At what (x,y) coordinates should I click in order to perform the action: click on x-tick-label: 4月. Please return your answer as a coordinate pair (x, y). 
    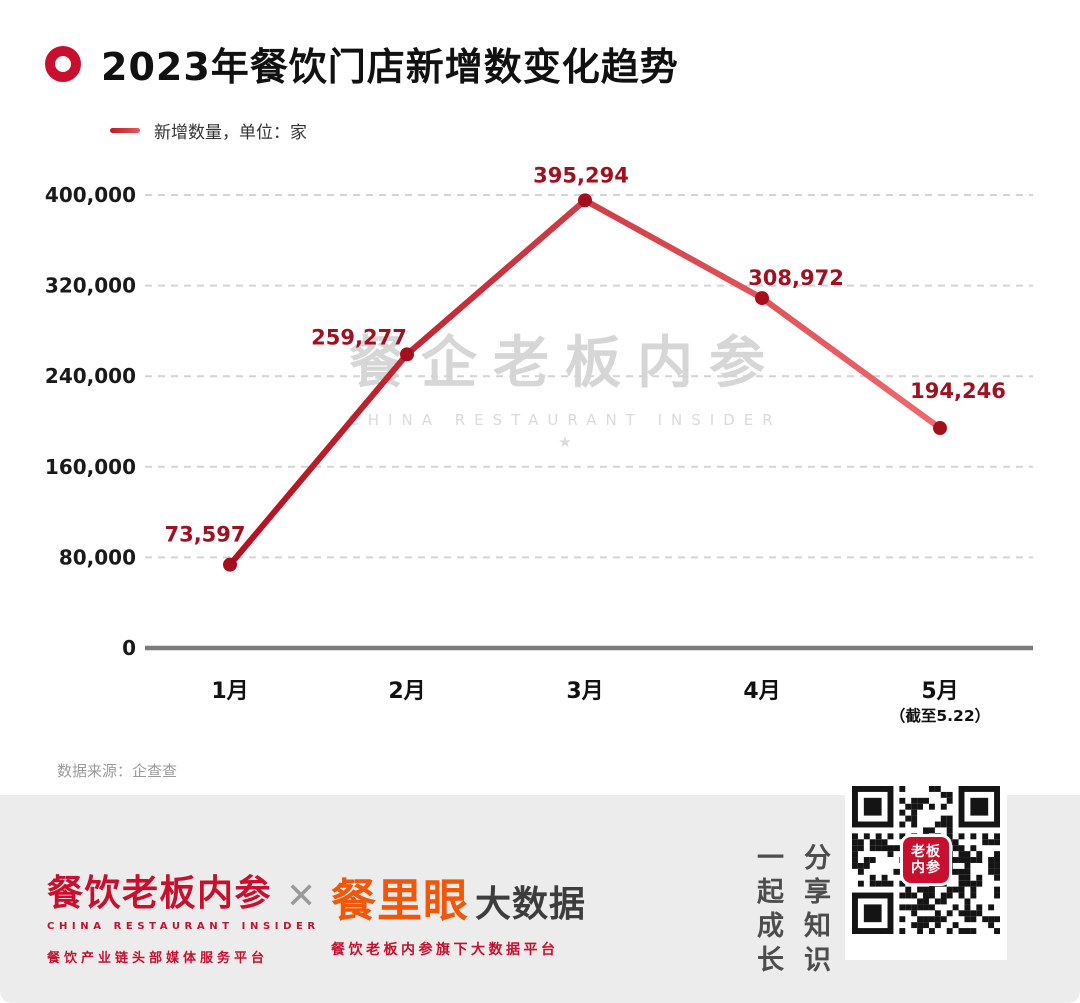
    Looking at the image, I should click on (761, 691).